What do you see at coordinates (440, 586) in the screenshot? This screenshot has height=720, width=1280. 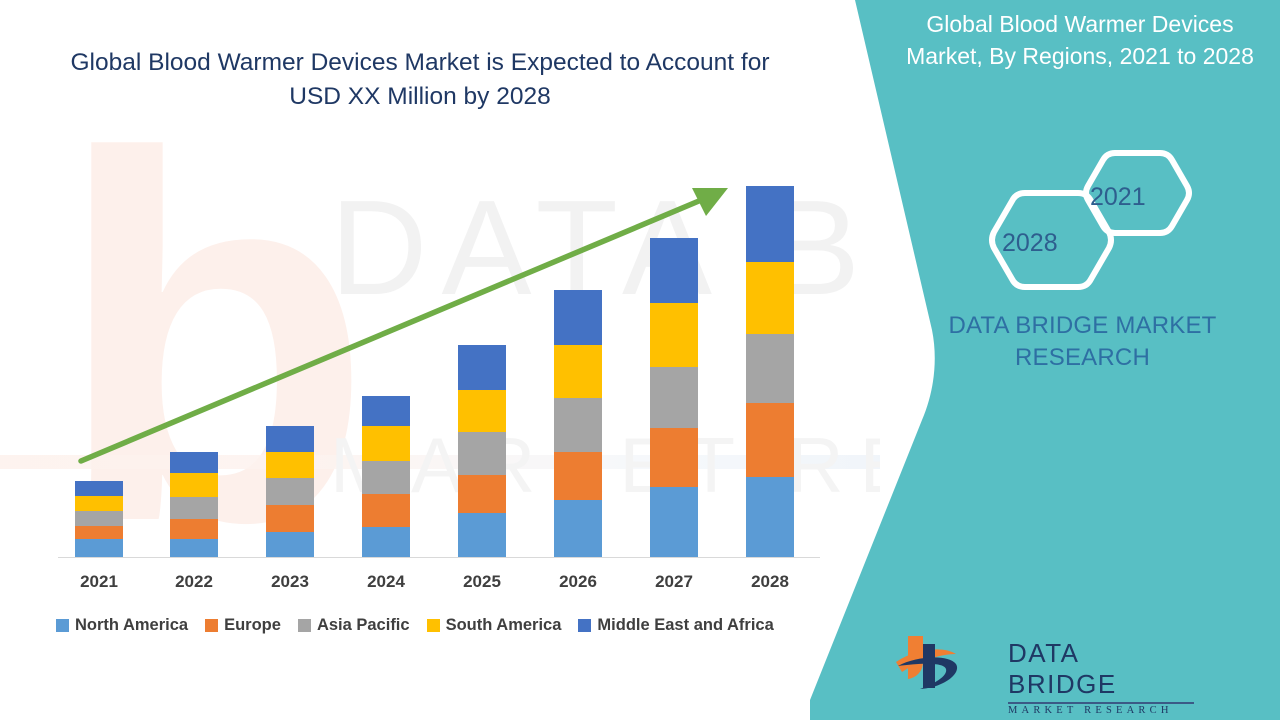 I see `x-axis-labels: 2021 2022 2023 2024 2025 2026 2027 2028` at bounding box center [440, 586].